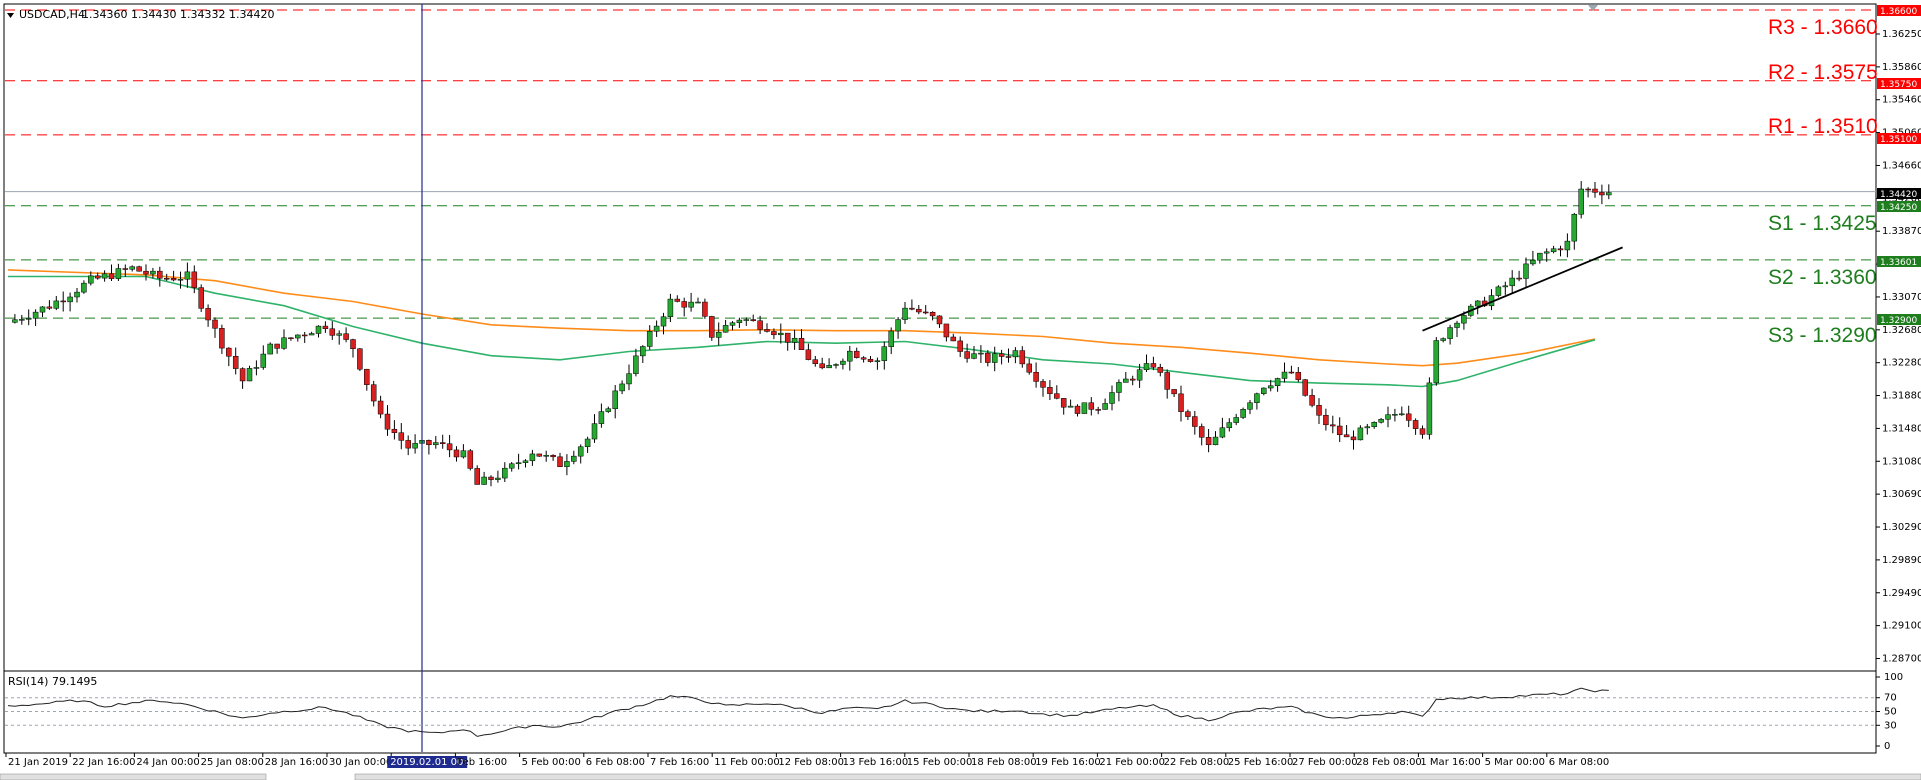 Image resolution: width=1921 pixels, height=780 pixels. What do you see at coordinates (679, 762) in the screenshot?
I see `time-tick-label: 7 Feb 16:00` at bounding box center [679, 762].